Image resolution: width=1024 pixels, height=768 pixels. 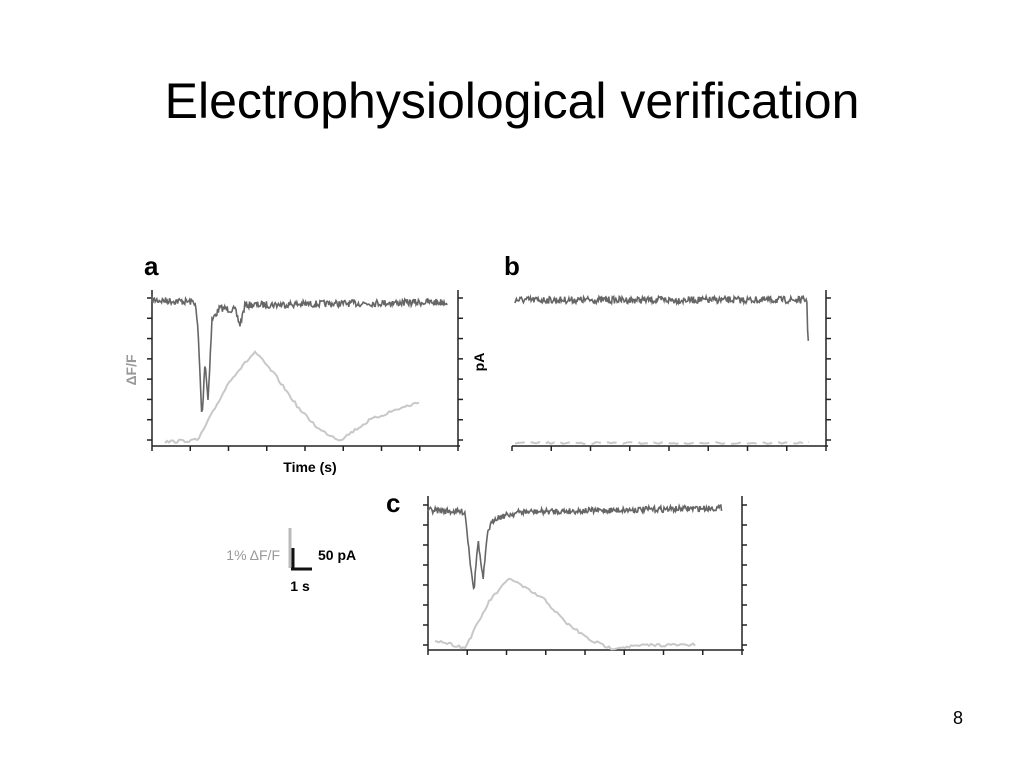 I want to click on axis-label-bottom: Time (s), so click(x=309, y=467).